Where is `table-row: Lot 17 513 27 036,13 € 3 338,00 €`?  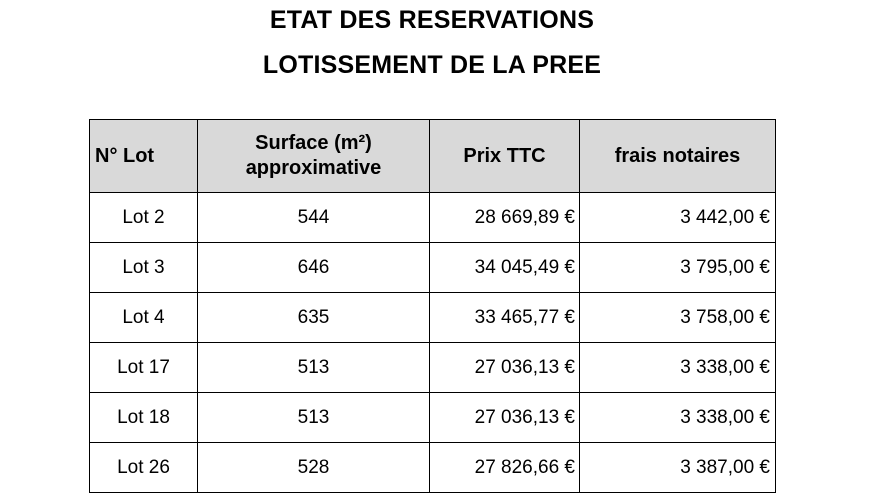
table-row: Lot 17 513 27 036,13 € 3 338,00 € is located at coordinates (432, 367).